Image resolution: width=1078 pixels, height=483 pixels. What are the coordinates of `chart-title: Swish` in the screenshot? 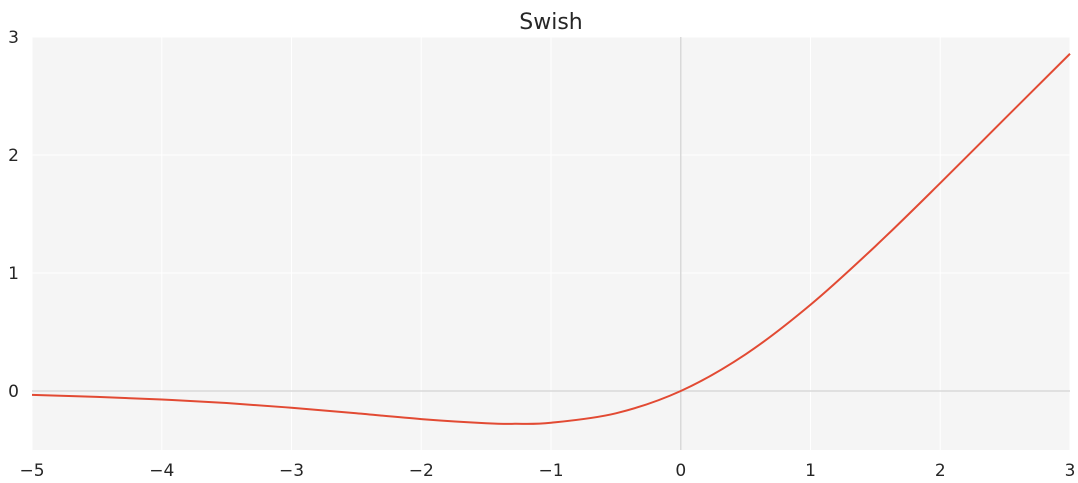 It's located at (550, 22).